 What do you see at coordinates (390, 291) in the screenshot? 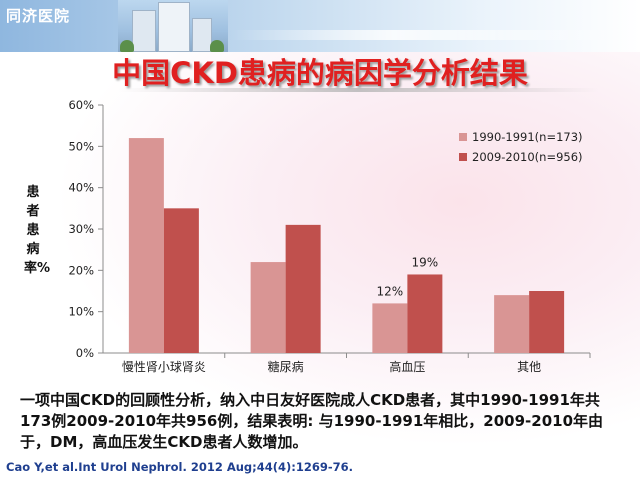
I see `data-label: 12%` at bounding box center [390, 291].